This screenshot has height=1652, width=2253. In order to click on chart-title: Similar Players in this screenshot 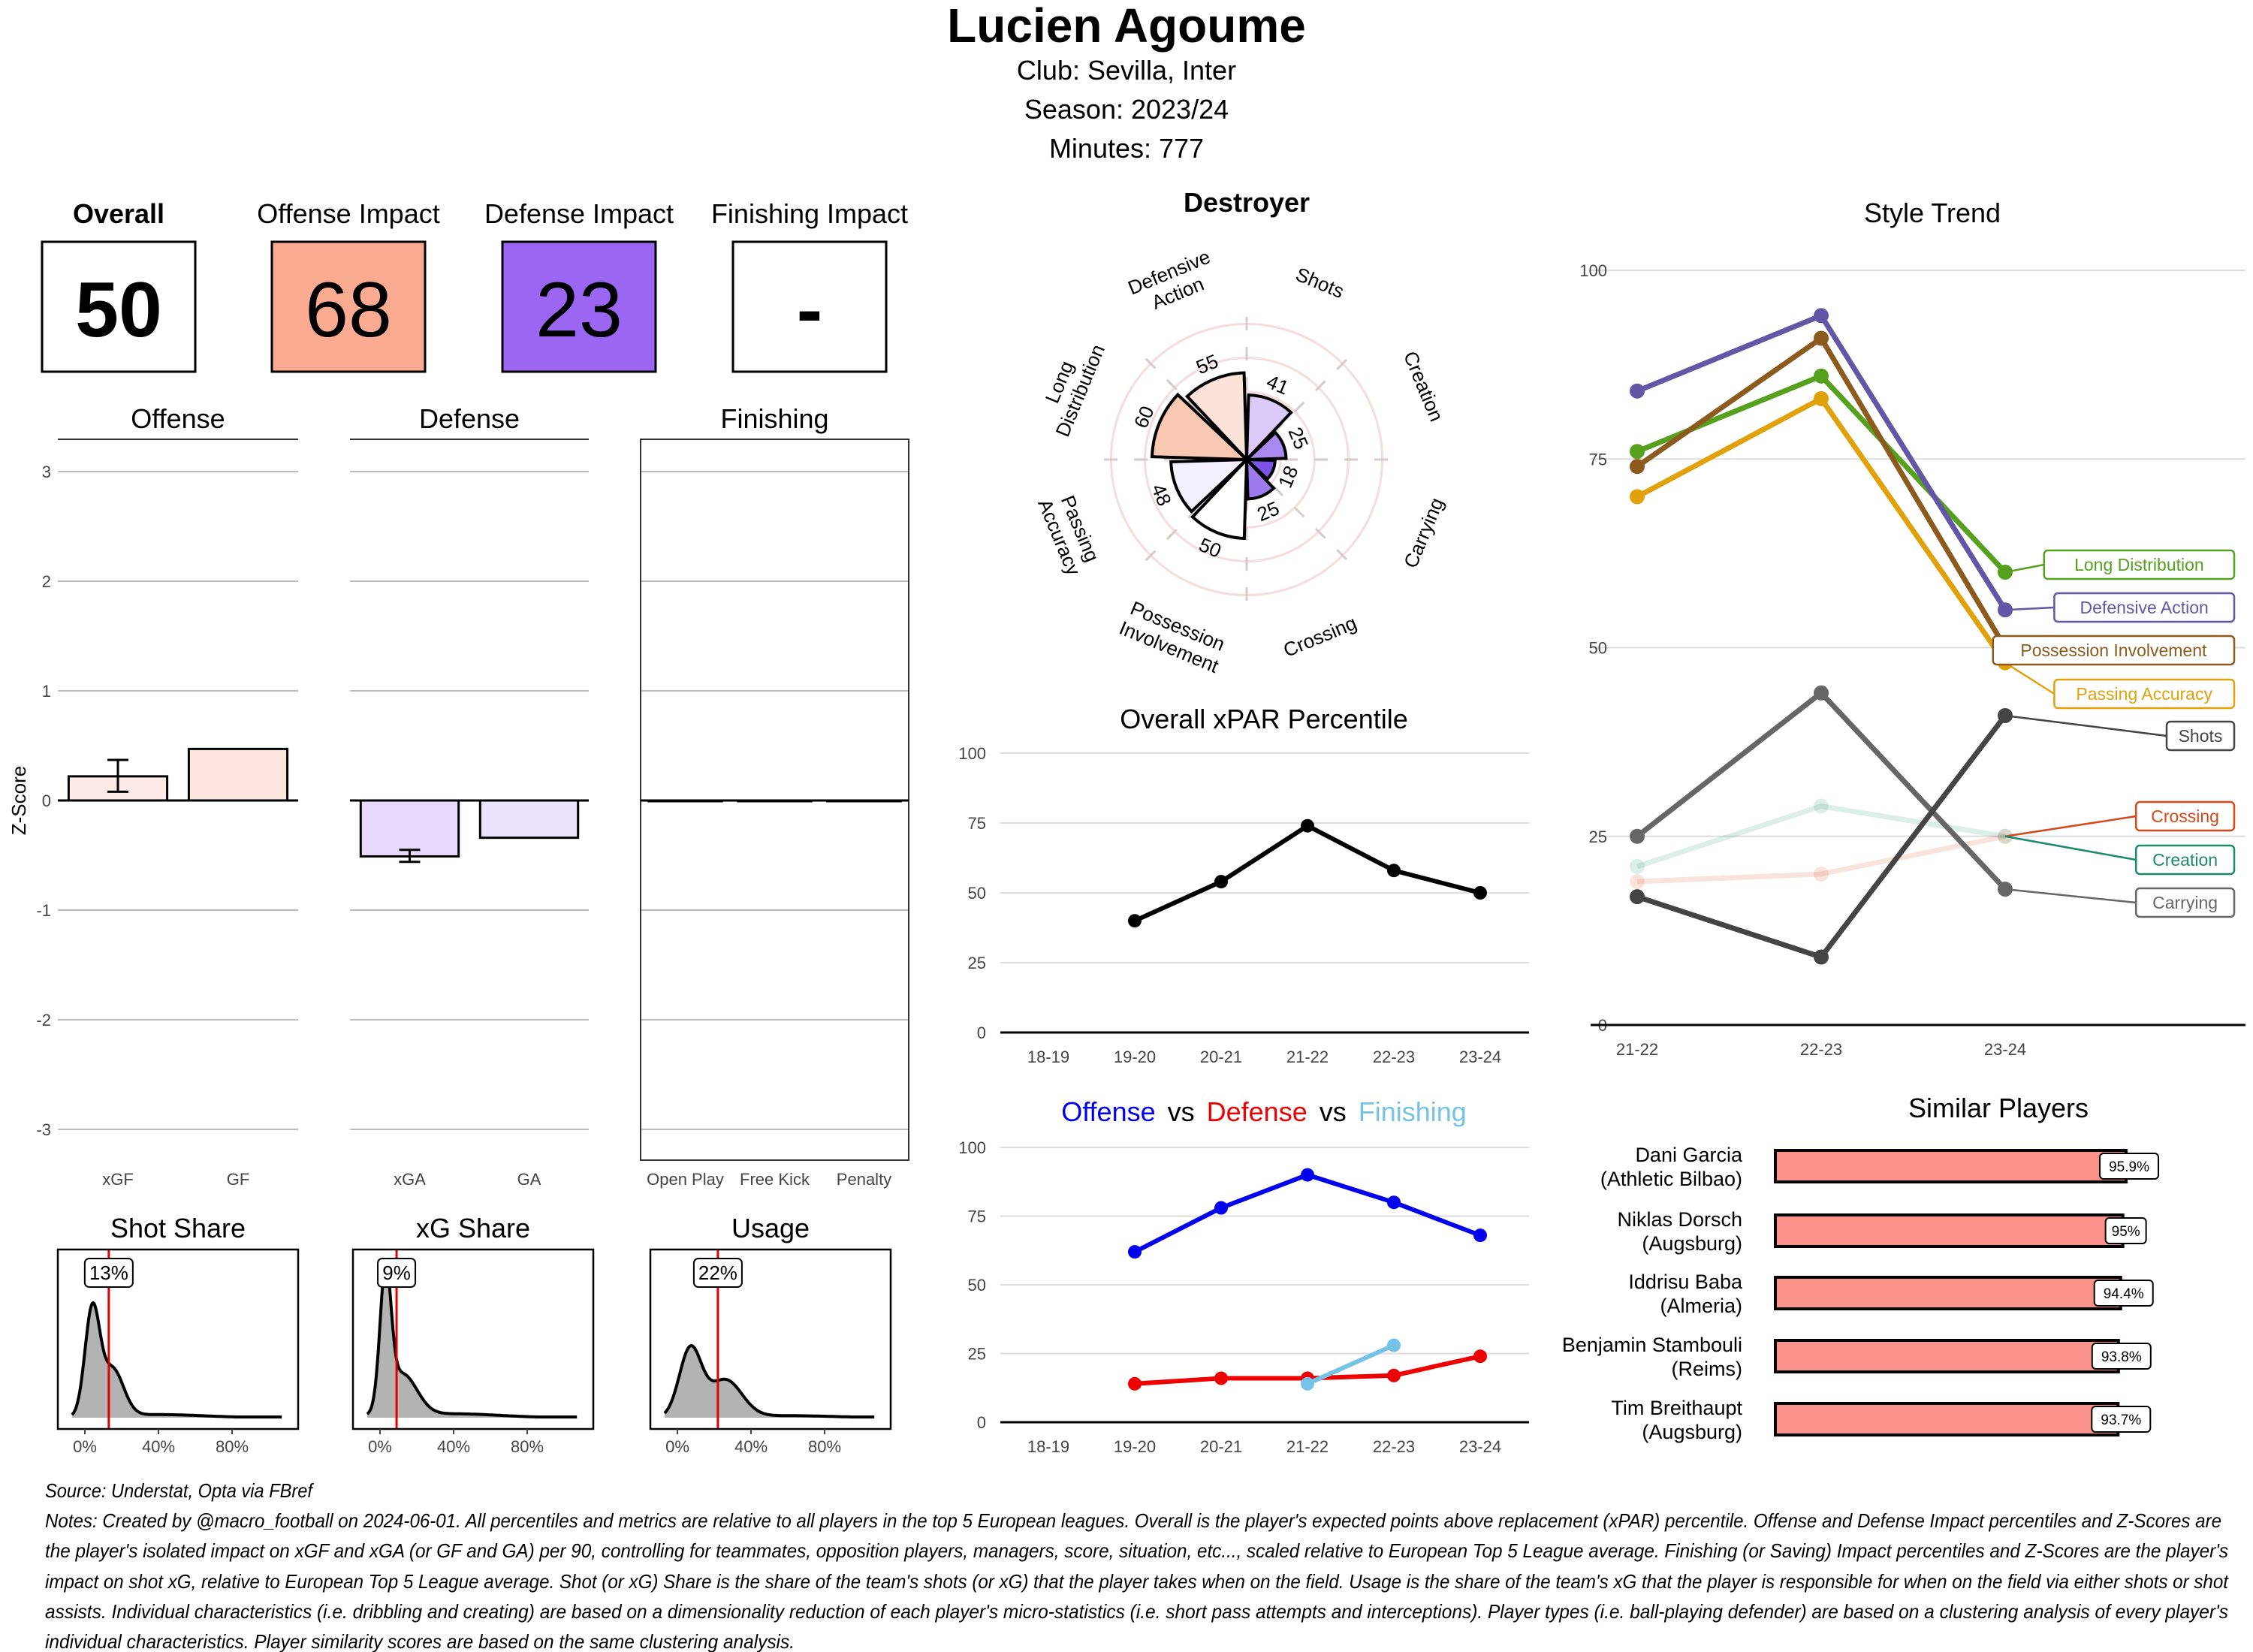, I will do `click(1999, 1108)`.